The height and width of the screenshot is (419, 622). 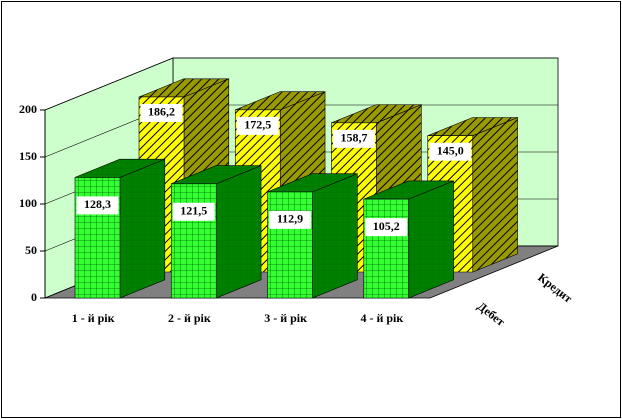 I want to click on value-label: 121,5, so click(x=193, y=211).